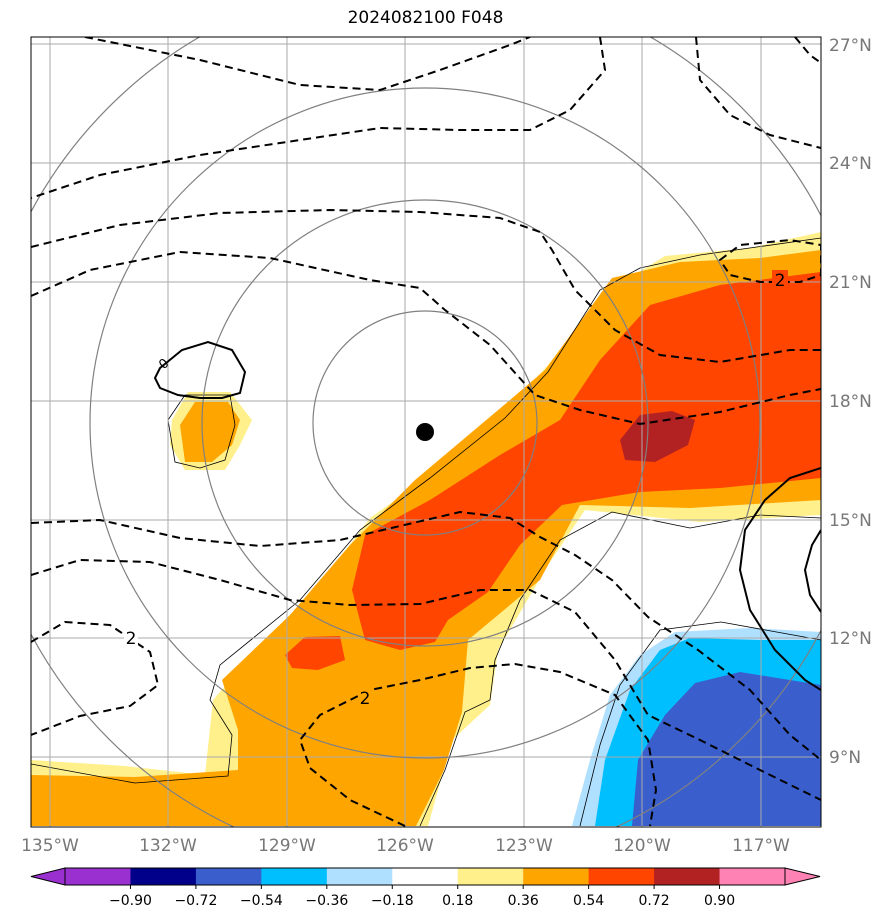  Describe the element at coordinates (457, 901) in the screenshot. I see `colorbar-tick-label: 0.18` at that location.